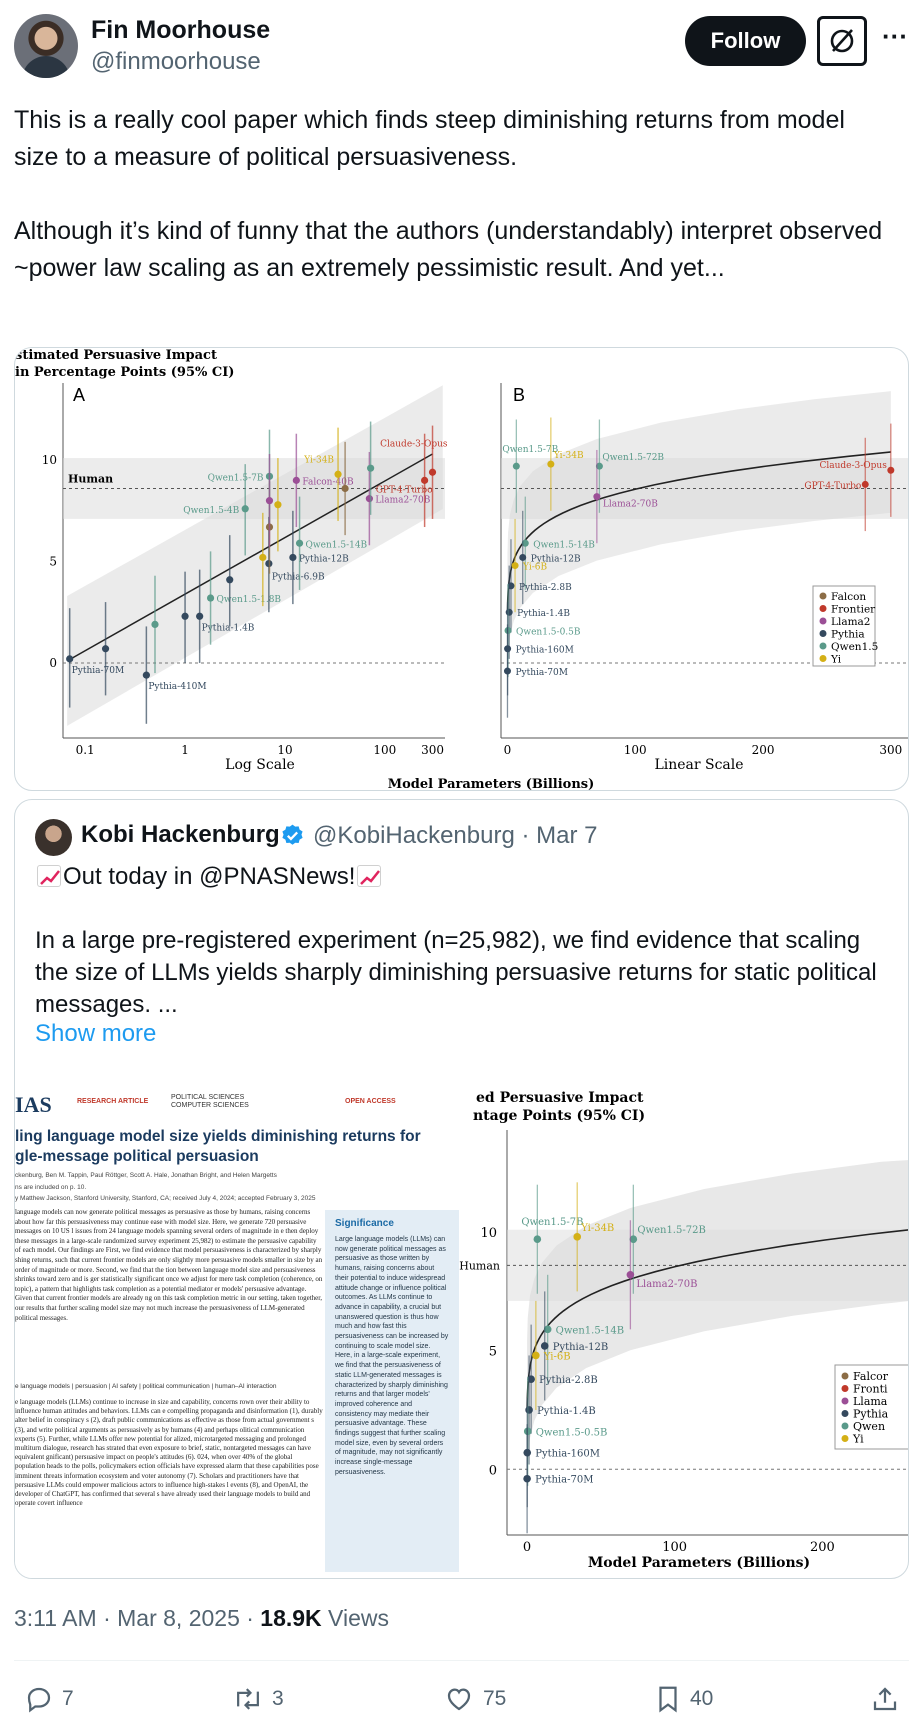  What do you see at coordinates (137, 1618) in the screenshot?
I see `timestamp-text: 3:11 AM · Mar 8, 2025 ·` at bounding box center [137, 1618].